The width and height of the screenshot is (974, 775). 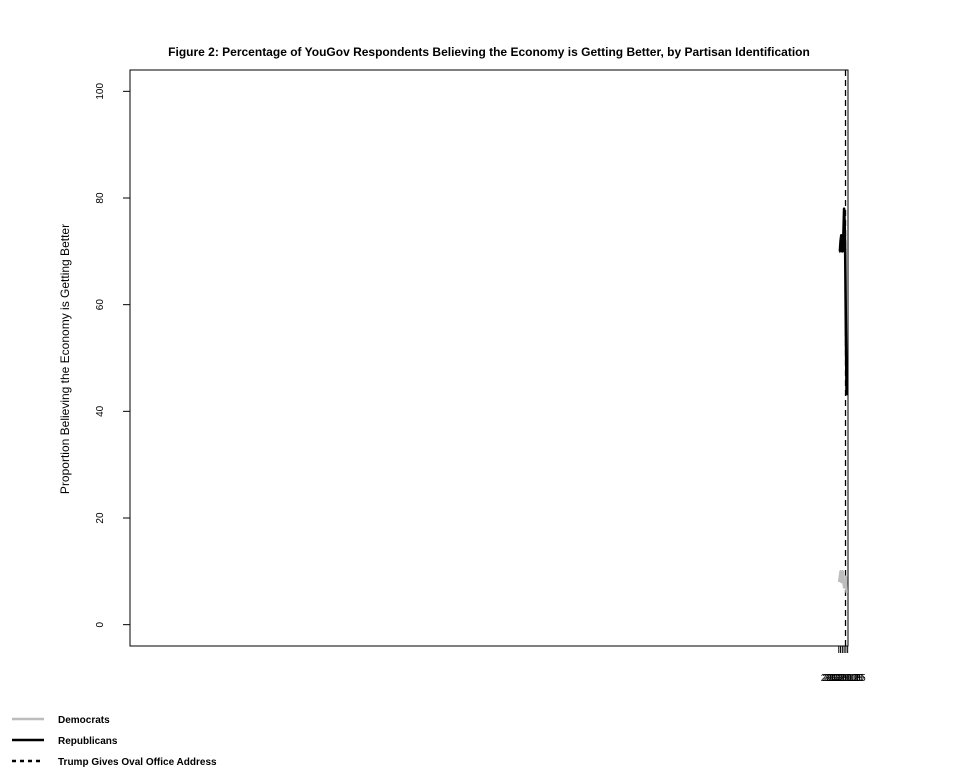 I want to click on y-tick-label: 100, so click(x=100, y=91).